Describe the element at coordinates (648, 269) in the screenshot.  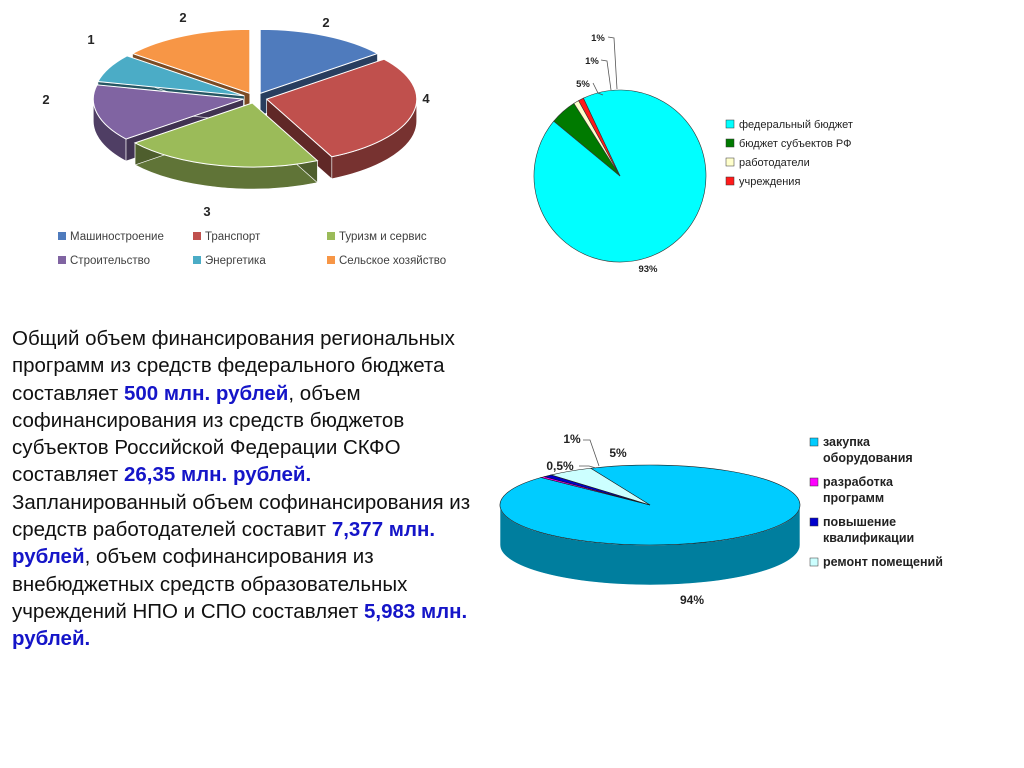
I see `data-label-federalnyy-byudzhet: 93%` at that location.